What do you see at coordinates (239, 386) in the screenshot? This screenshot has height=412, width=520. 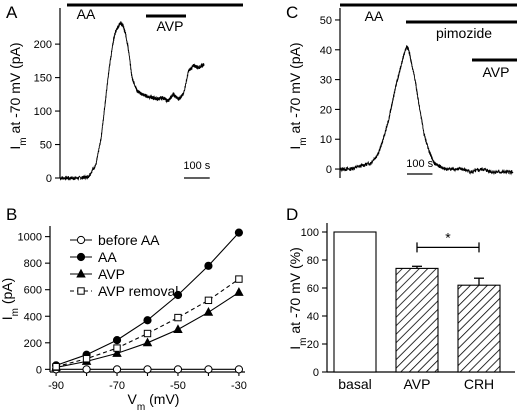 I see `b-x-tick-label: -30` at bounding box center [239, 386].